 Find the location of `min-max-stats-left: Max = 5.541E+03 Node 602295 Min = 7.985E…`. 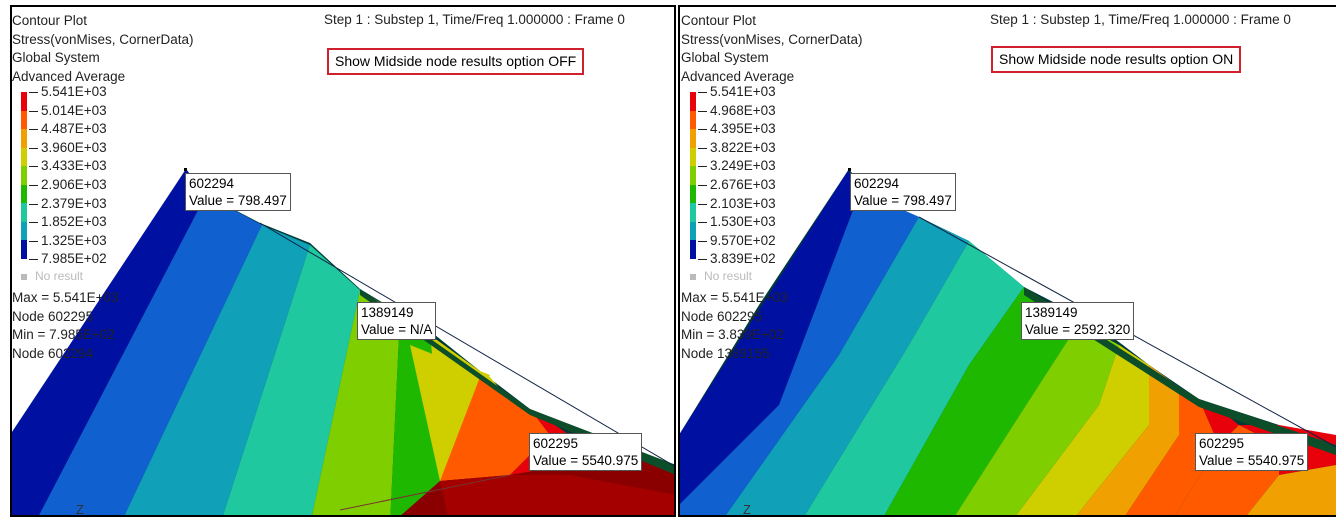

min-max-stats-left: Max = 5.541E+03 Node 602295 Min = 7.985E… is located at coordinates (65, 326).